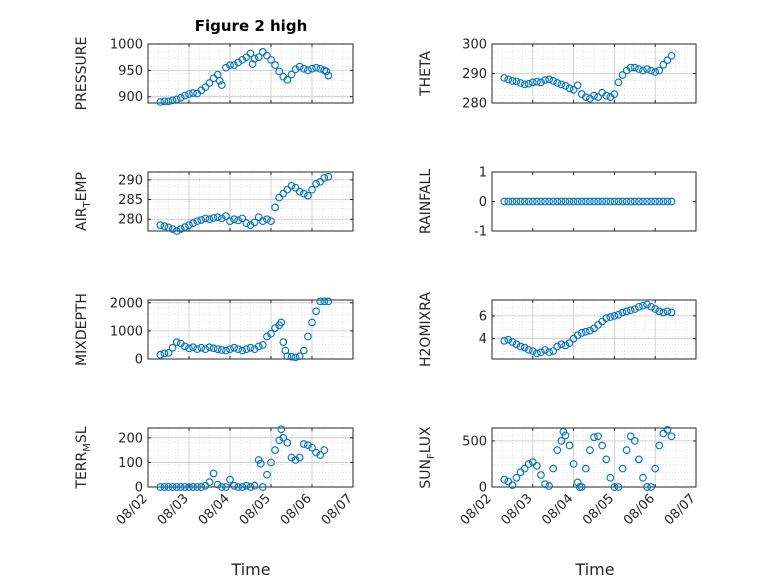 The height and width of the screenshot is (583, 778). What do you see at coordinates (214, 330) in the screenshot?
I see `panel-mixdepth: 0 1000 2000 MIXDEPTH` at bounding box center [214, 330].